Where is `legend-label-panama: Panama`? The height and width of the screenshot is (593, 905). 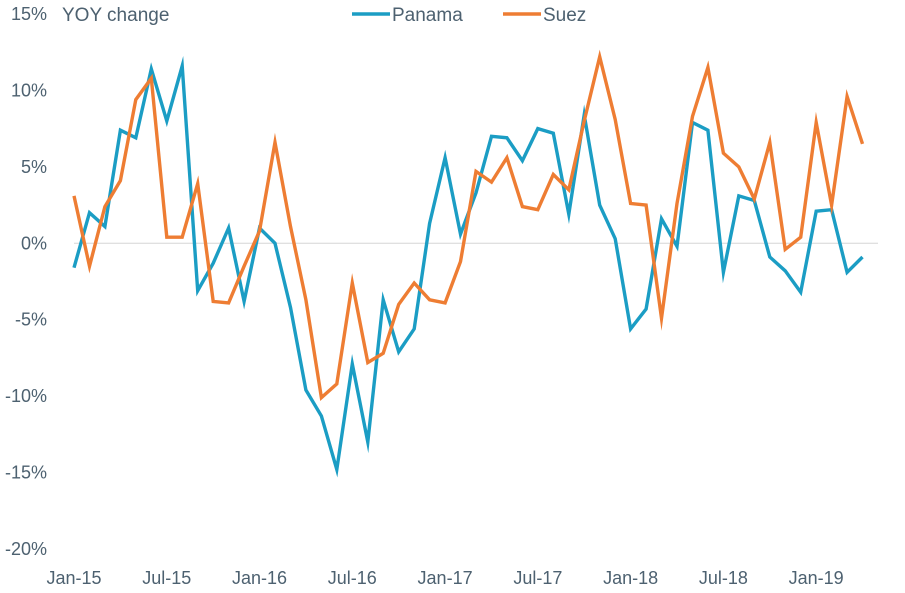 legend-label-panama: Panama is located at coordinates (427, 15).